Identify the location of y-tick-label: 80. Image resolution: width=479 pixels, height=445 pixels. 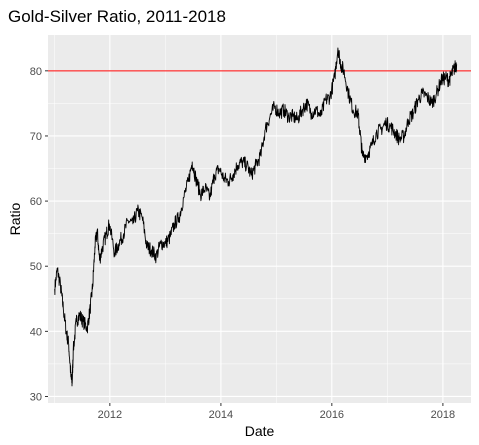
(36, 72).